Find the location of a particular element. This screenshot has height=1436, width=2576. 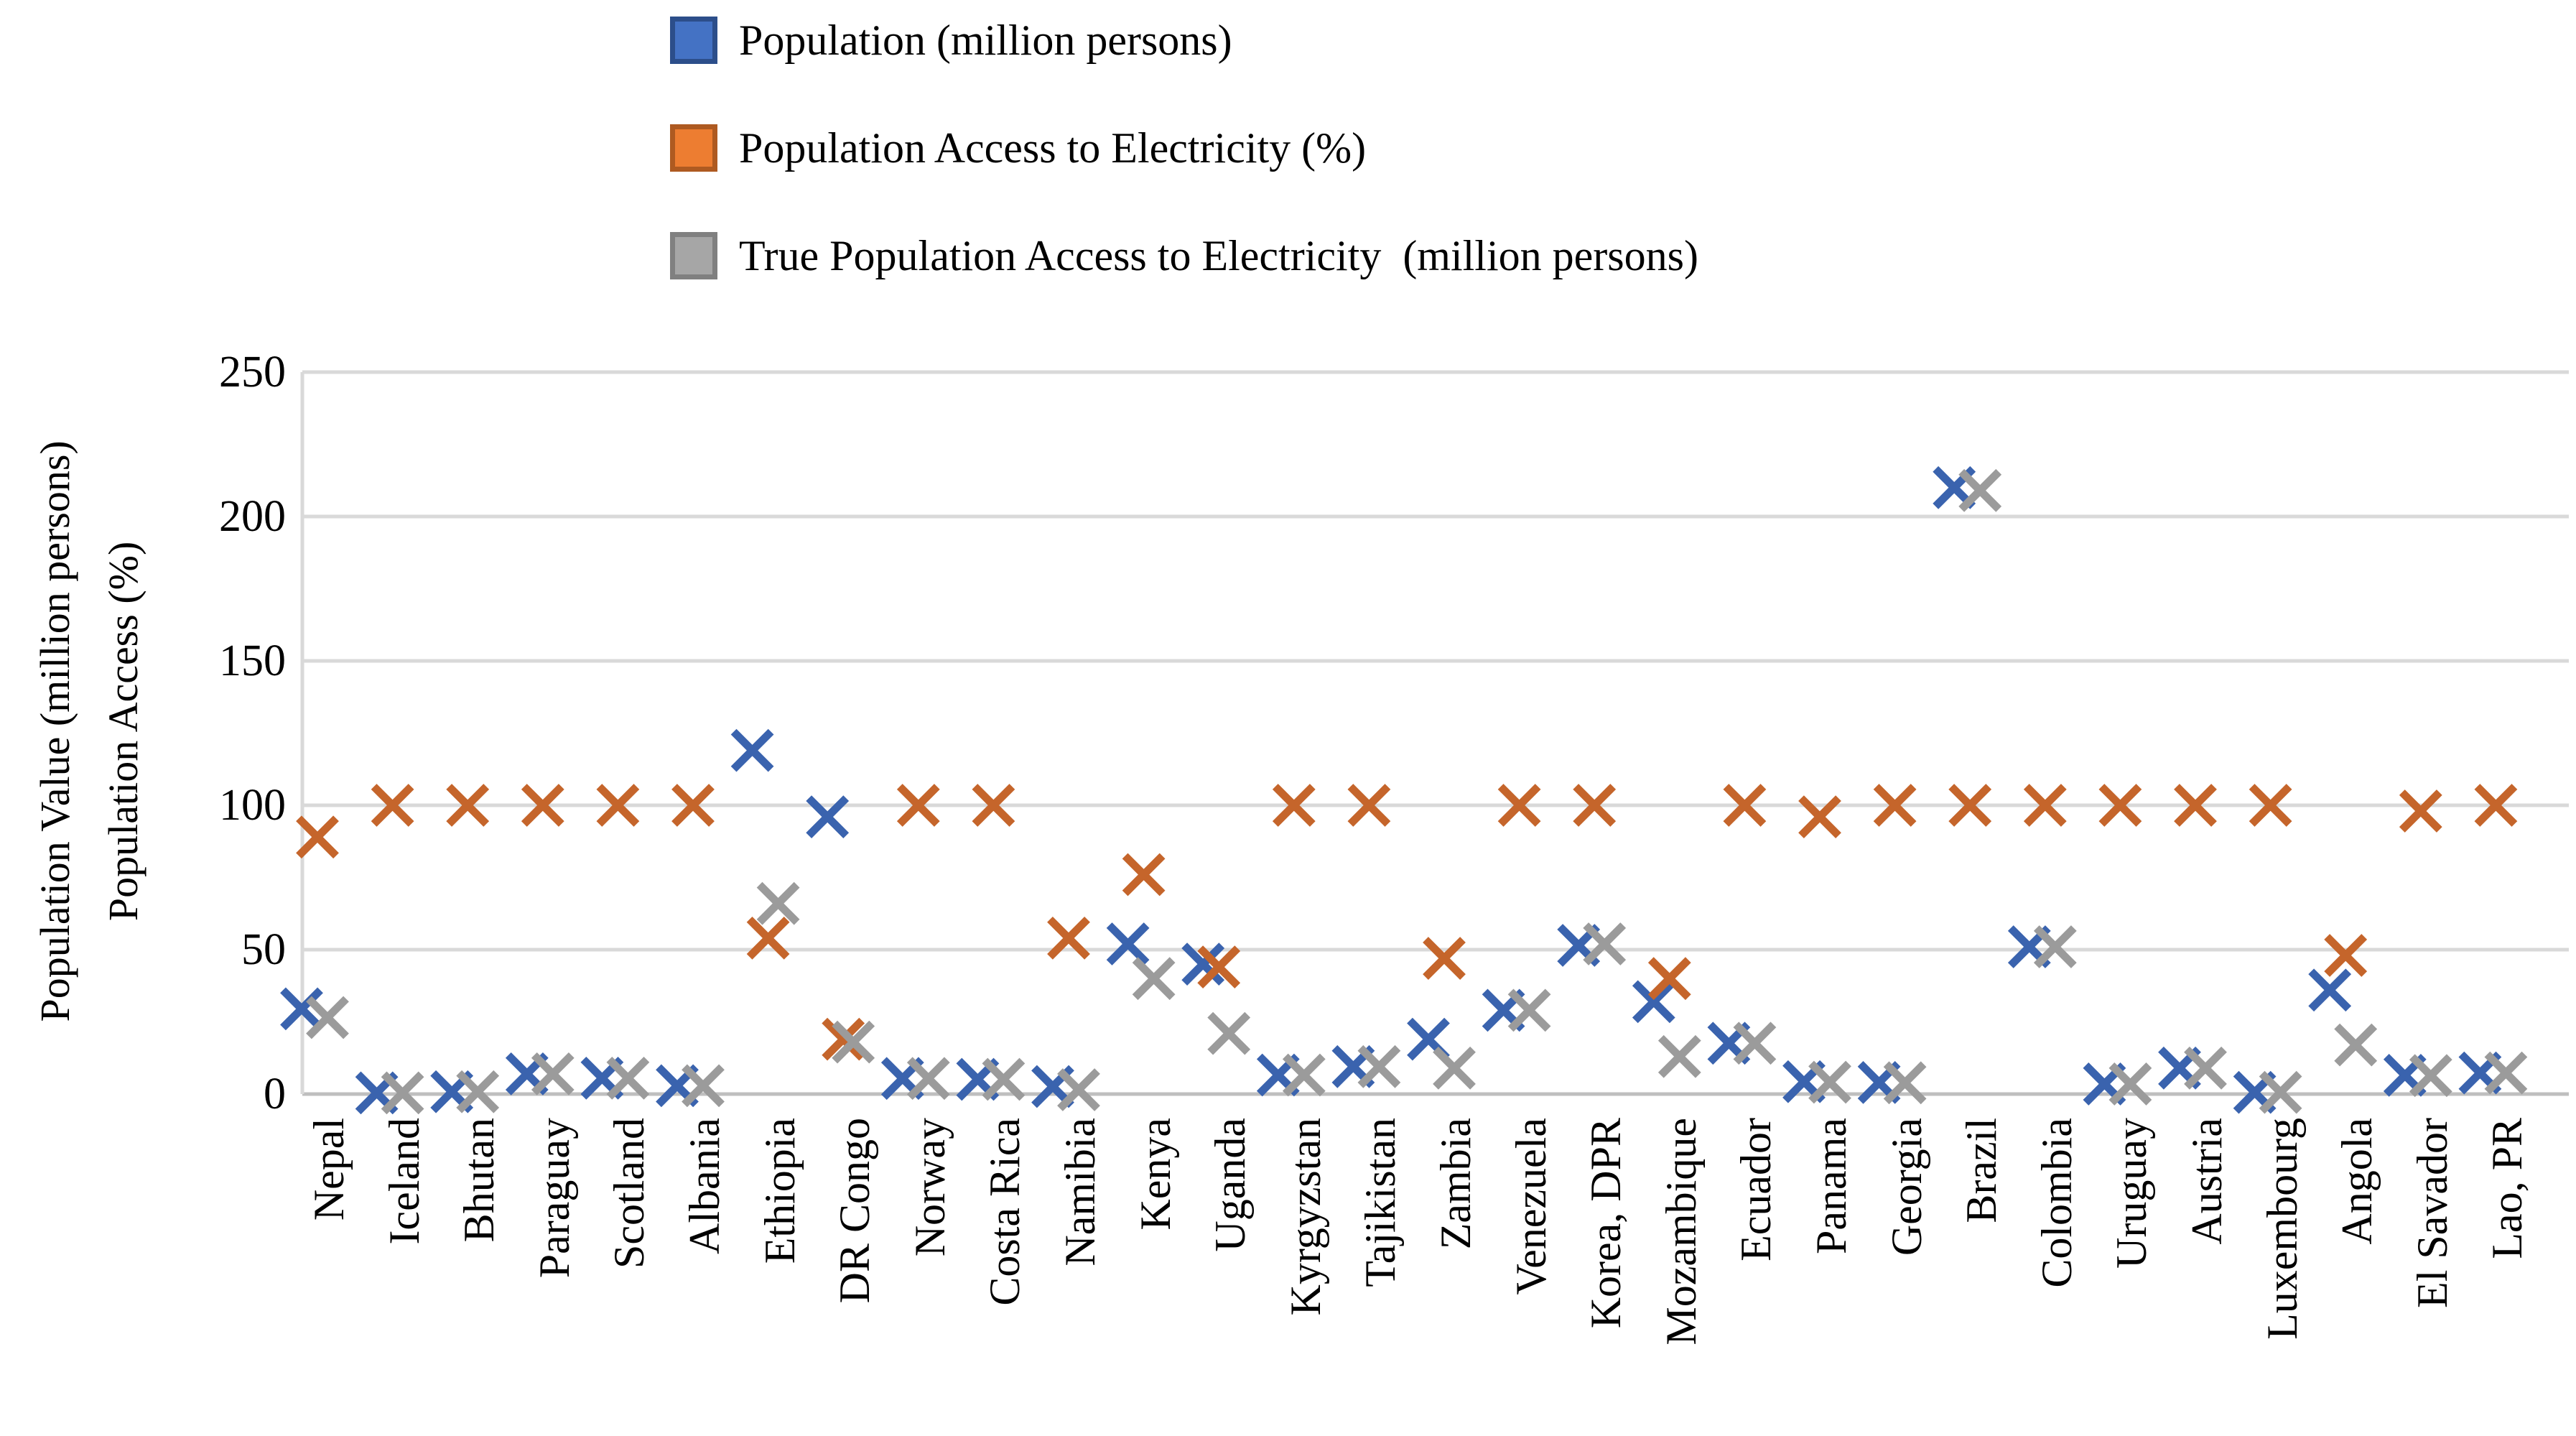

x-category-label: Namibia is located at coordinates (1080, 1192).